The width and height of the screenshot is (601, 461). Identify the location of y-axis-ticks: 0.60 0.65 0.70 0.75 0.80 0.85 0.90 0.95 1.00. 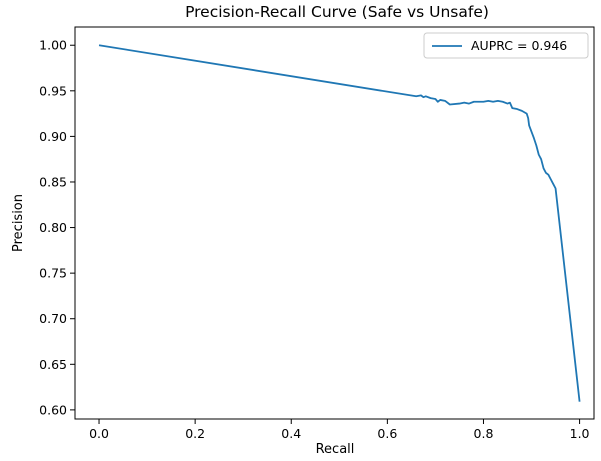
(57, 227).